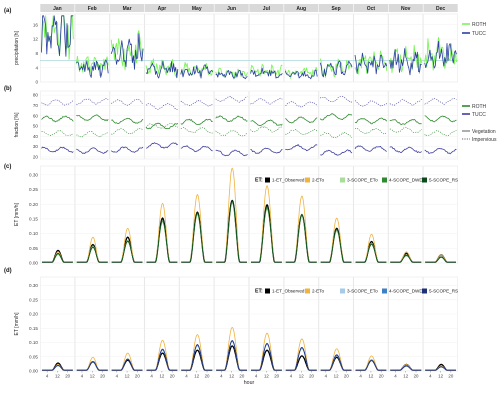  What do you see at coordinates (17, 125) in the screenshot?
I see `y-axis-label: fraction [%]` at bounding box center [17, 125].